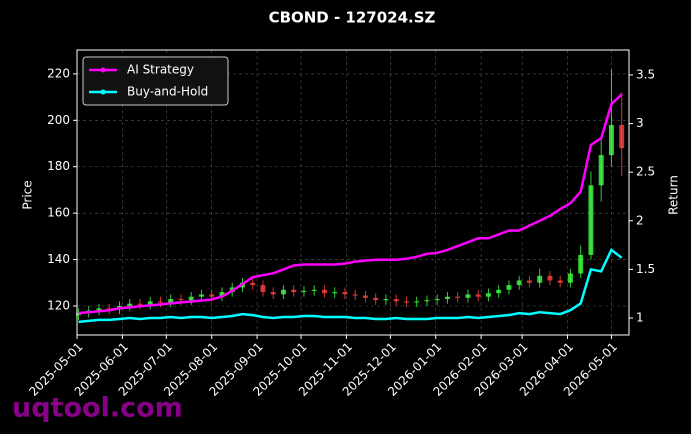  Describe the element at coordinates (167, 92) in the screenshot. I see `legend-label: Buy-and-Hold` at that location.